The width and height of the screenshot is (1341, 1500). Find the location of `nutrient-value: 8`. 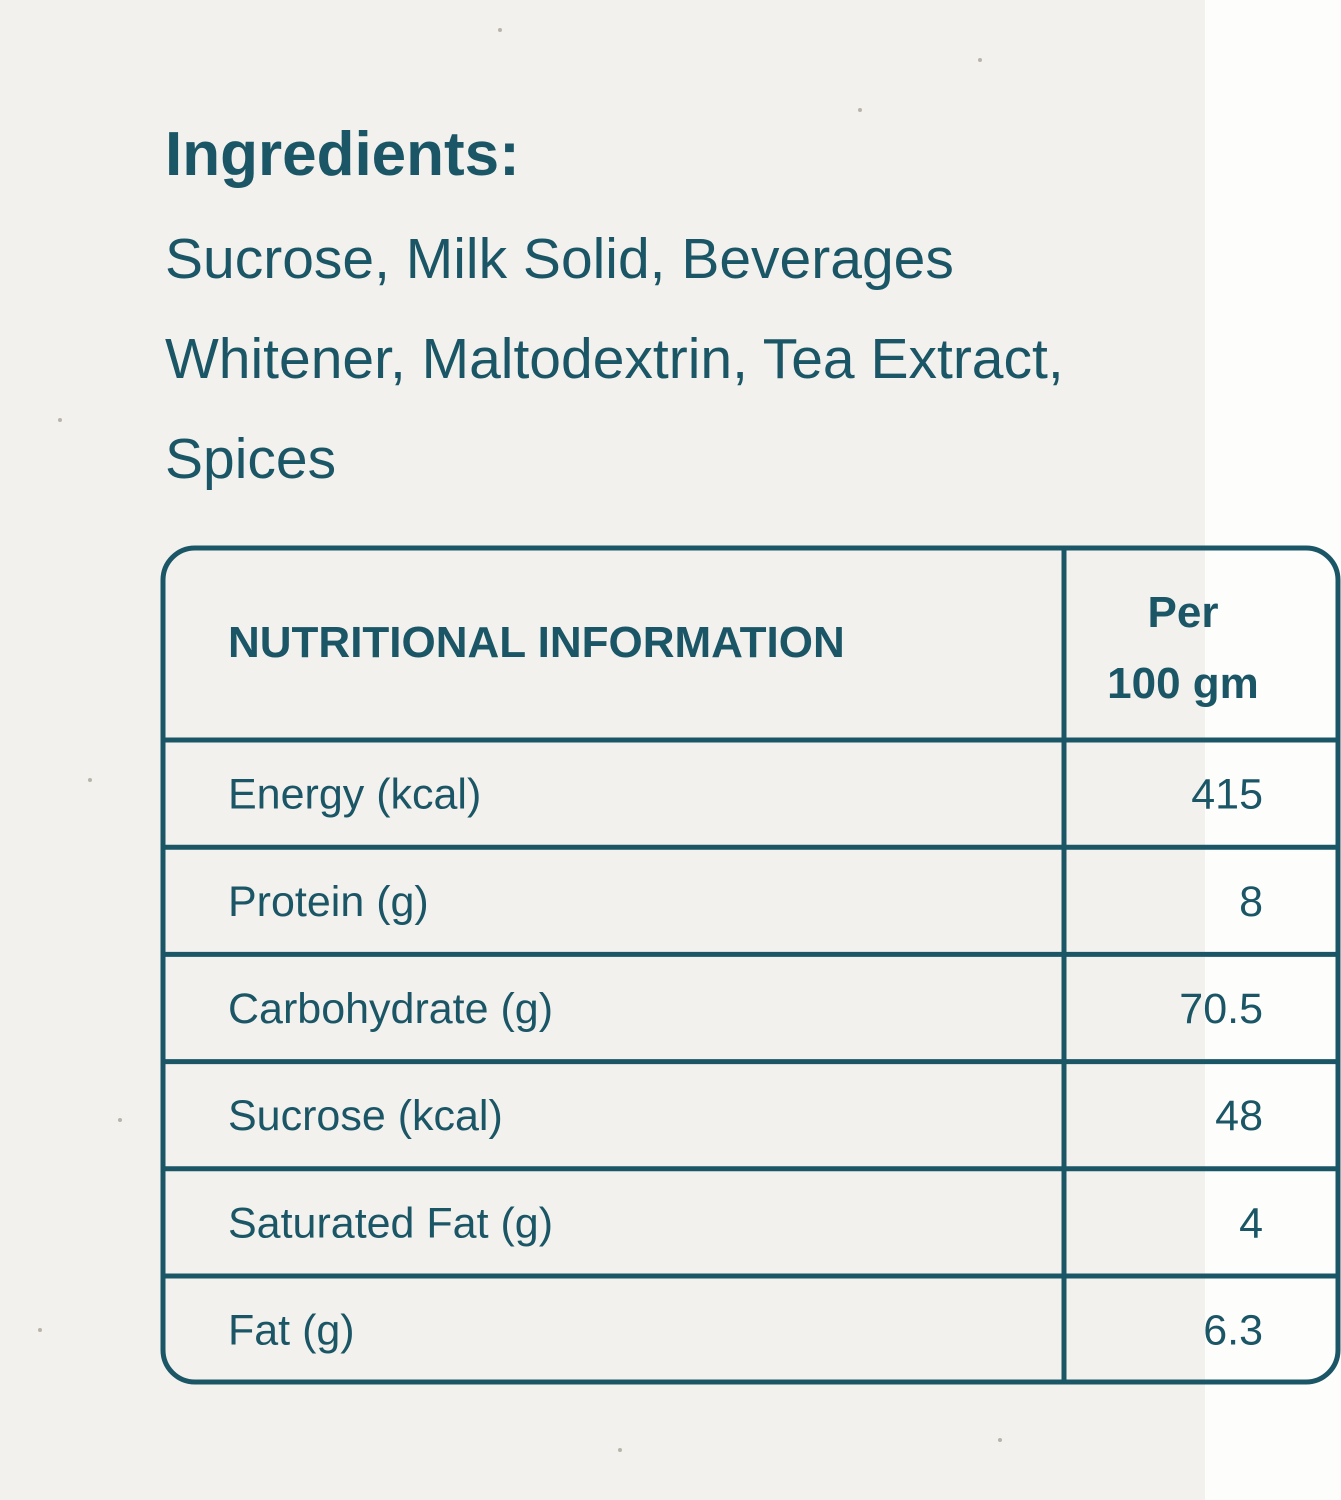

nutrient-value: 8 is located at coordinates (1251, 902).